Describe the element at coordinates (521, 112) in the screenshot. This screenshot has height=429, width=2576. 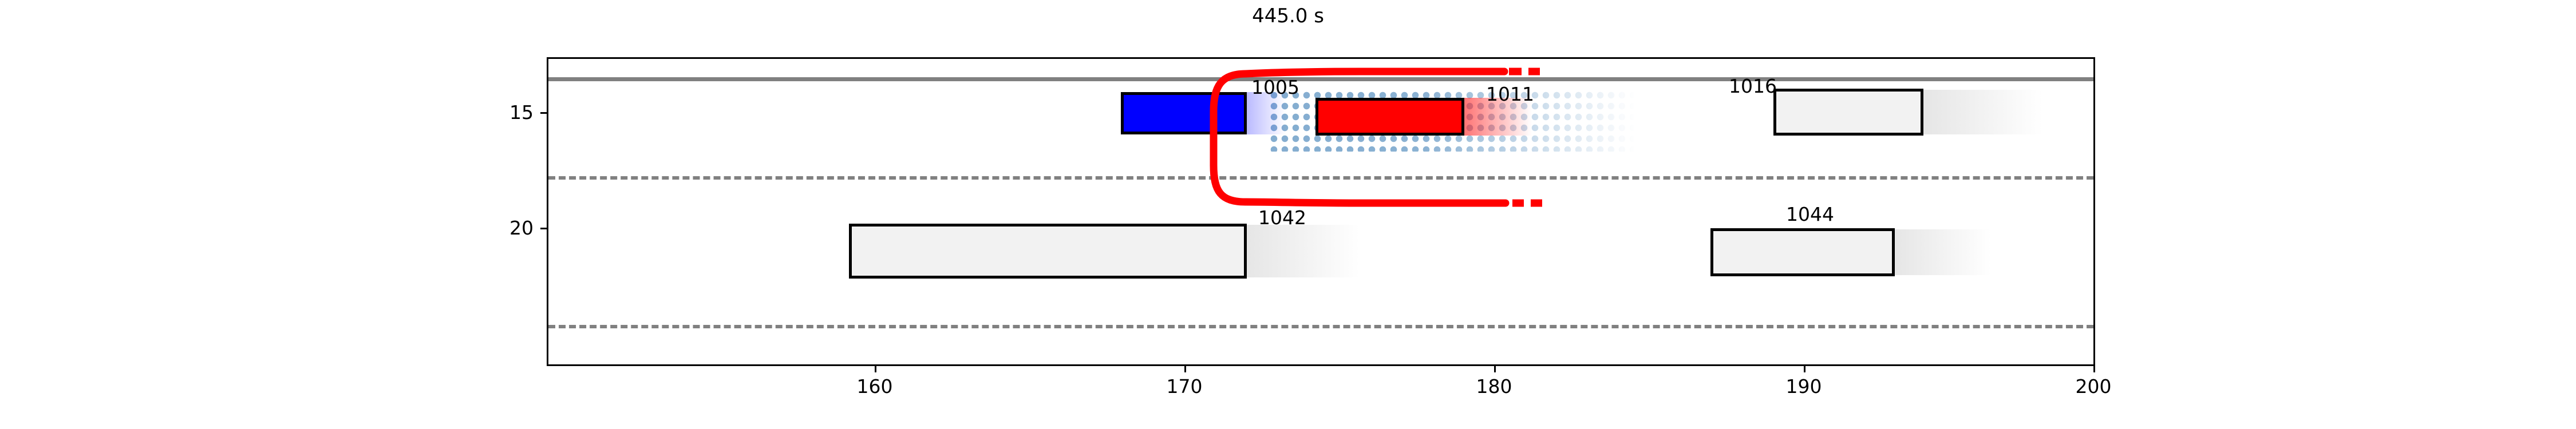
I see `ytick-label-15: 15` at that location.